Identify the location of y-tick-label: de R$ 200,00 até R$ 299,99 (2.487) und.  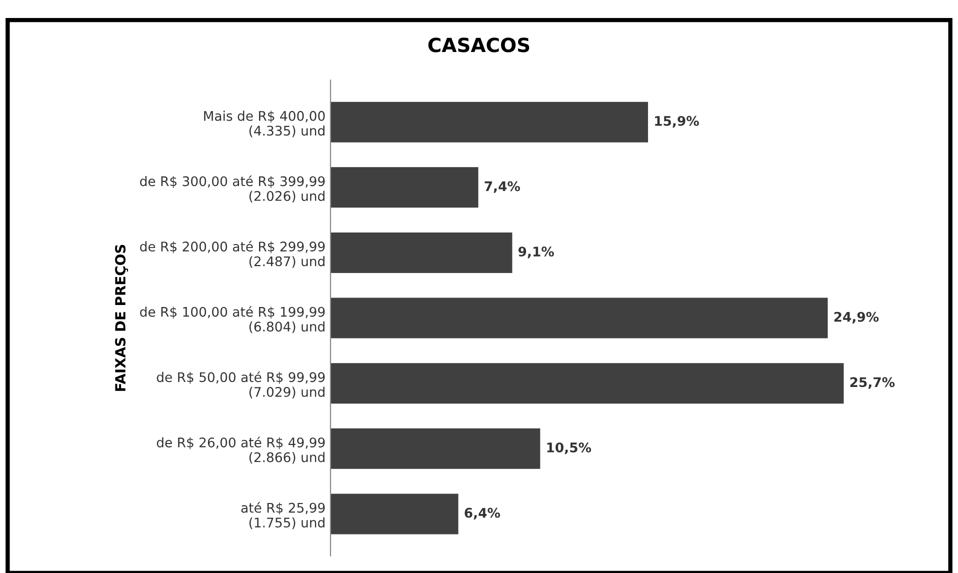
(232, 254).